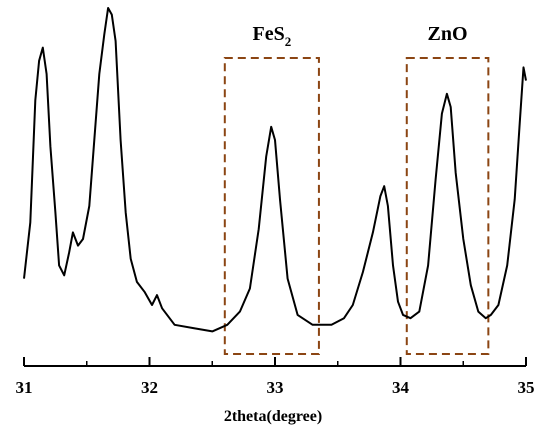 Image resolution: width=550 pixels, height=437 pixels. What do you see at coordinates (24, 387) in the screenshot?
I see `x-tick-label: 31` at bounding box center [24, 387].